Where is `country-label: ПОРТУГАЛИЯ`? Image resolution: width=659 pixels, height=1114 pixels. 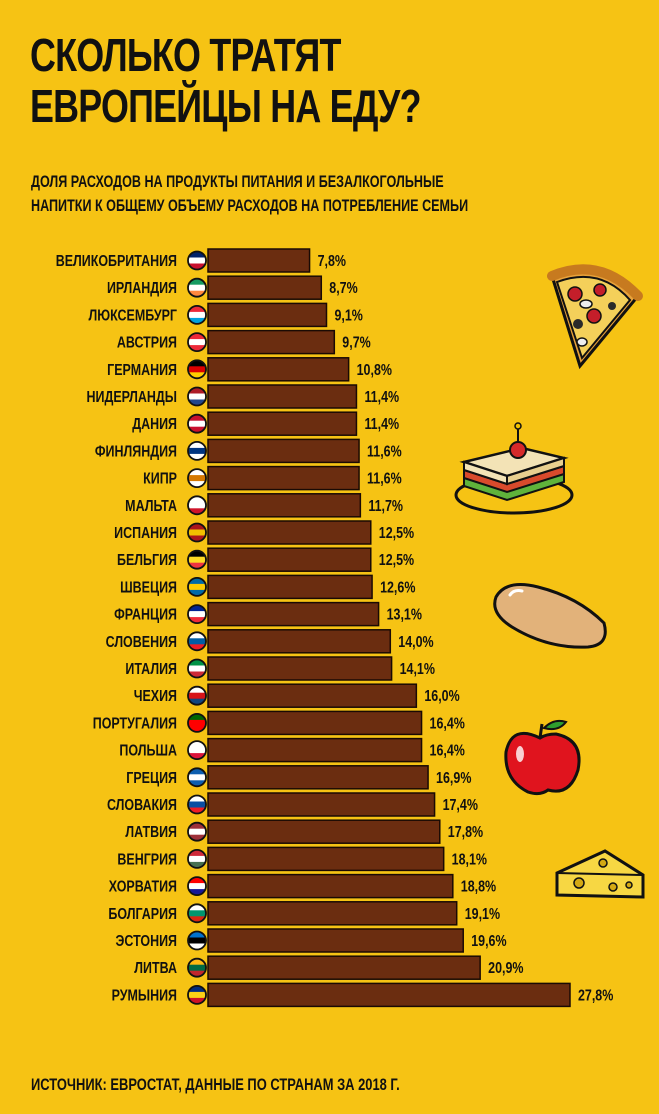
country-label: ПОРТУГАЛИЯ is located at coordinates (135, 724).